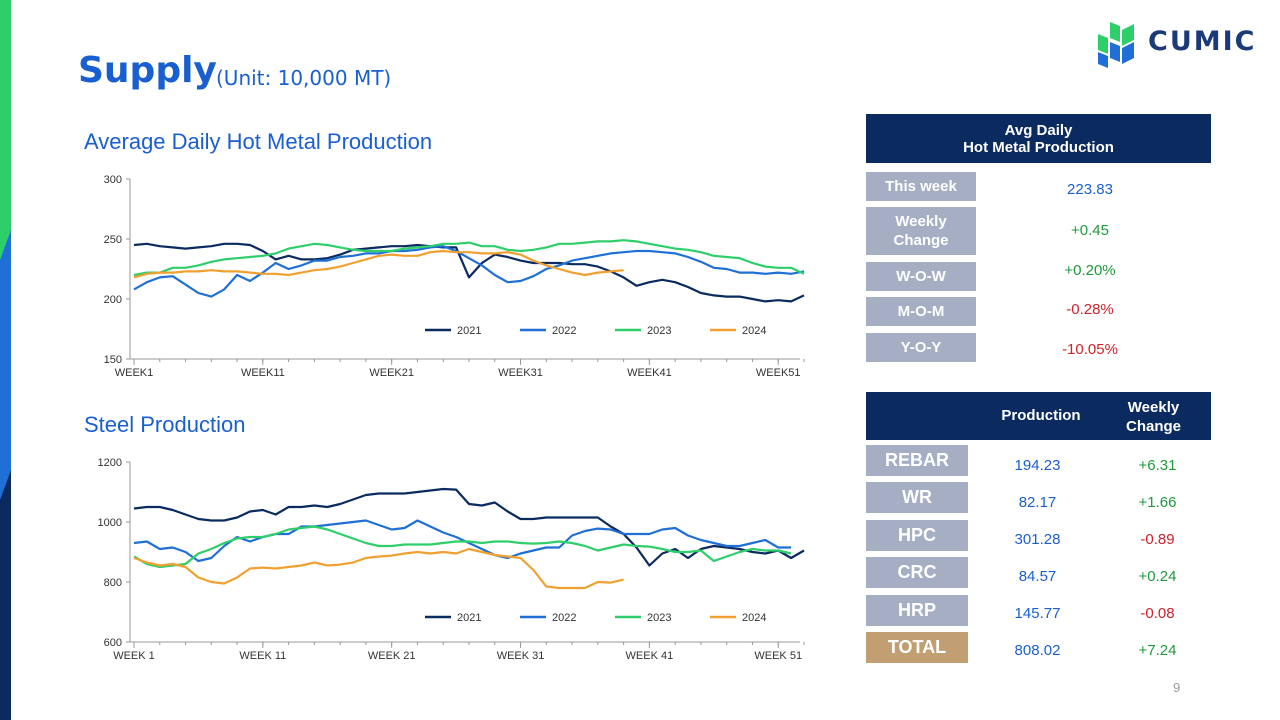  I want to click on value-this-week: 223.83, so click(1090, 189).